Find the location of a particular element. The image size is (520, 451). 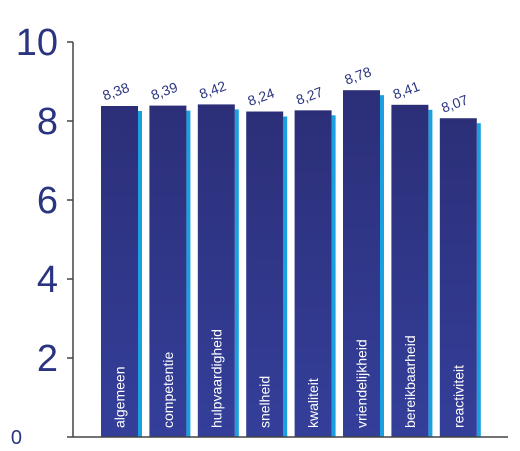

value-label: 8,78 is located at coordinates (357, 75).